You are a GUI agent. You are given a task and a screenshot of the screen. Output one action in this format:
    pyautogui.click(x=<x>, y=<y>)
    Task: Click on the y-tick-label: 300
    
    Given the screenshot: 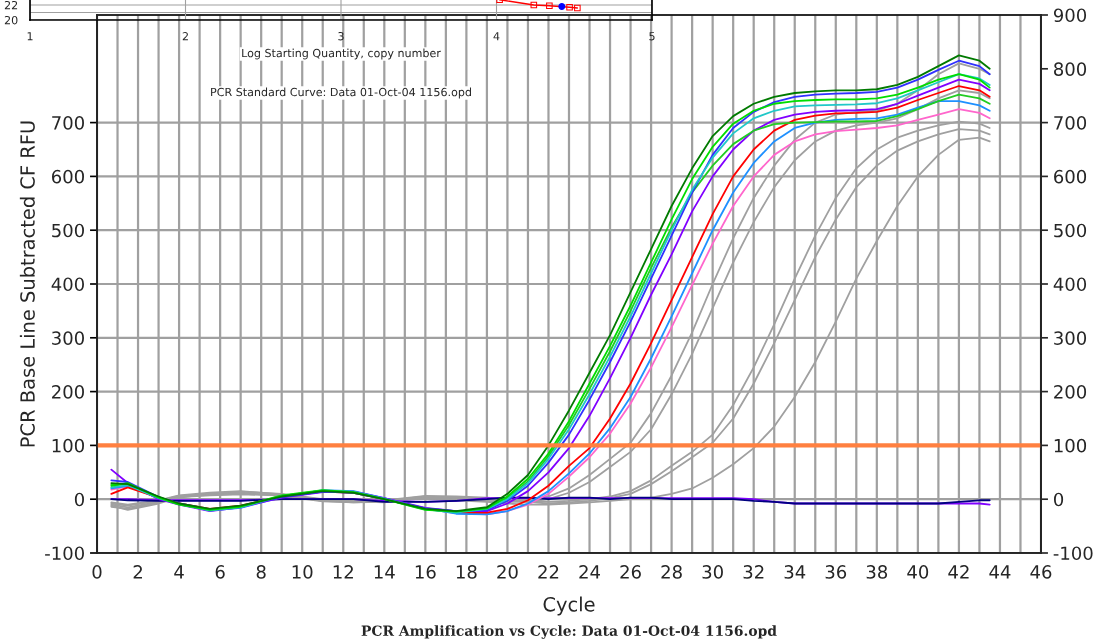 What is the action you would take?
    pyautogui.click(x=68, y=338)
    